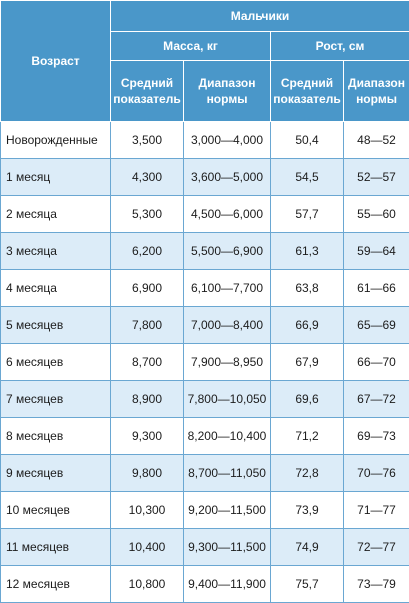 The image size is (409, 603). What do you see at coordinates (260, 16) in the screenshot?
I see `group-header-boys: Мальчики` at bounding box center [260, 16].